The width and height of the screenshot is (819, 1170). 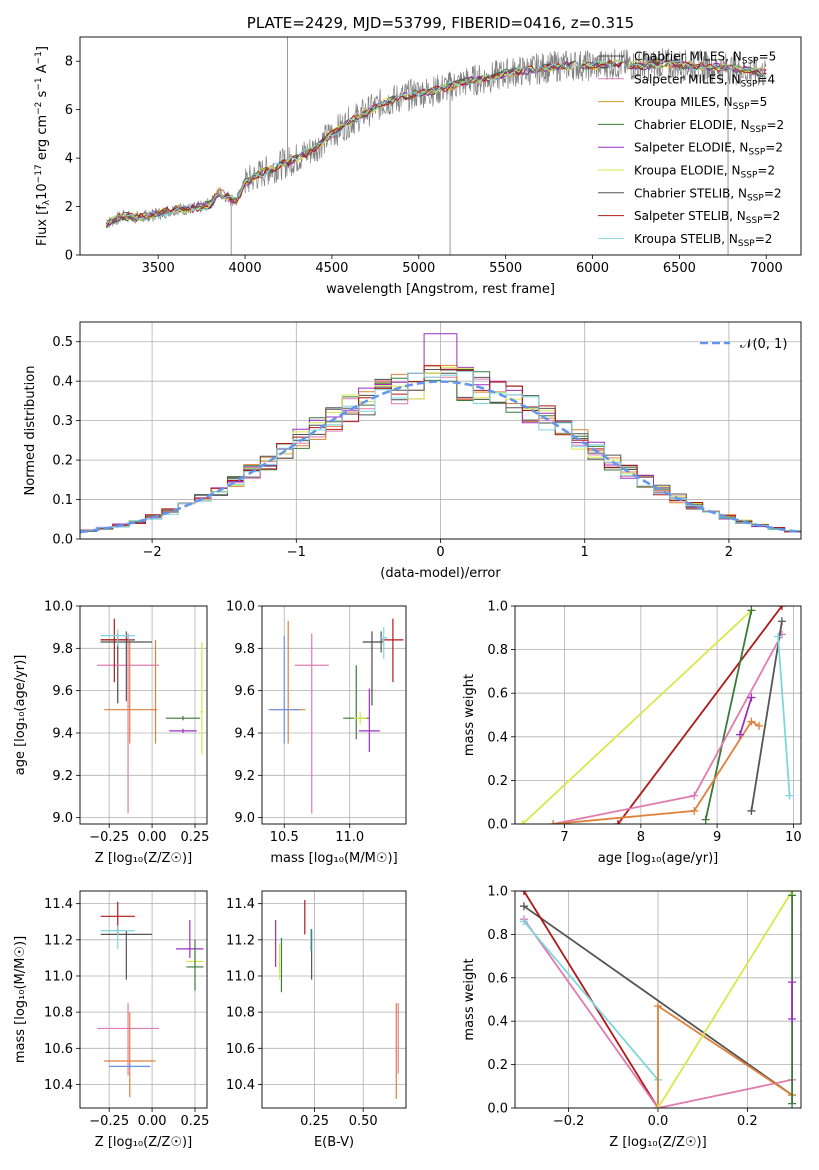 What do you see at coordinates (440, 552) in the screenshot?
I see `x-tick-label: 0` at bounding box center [440, 552].